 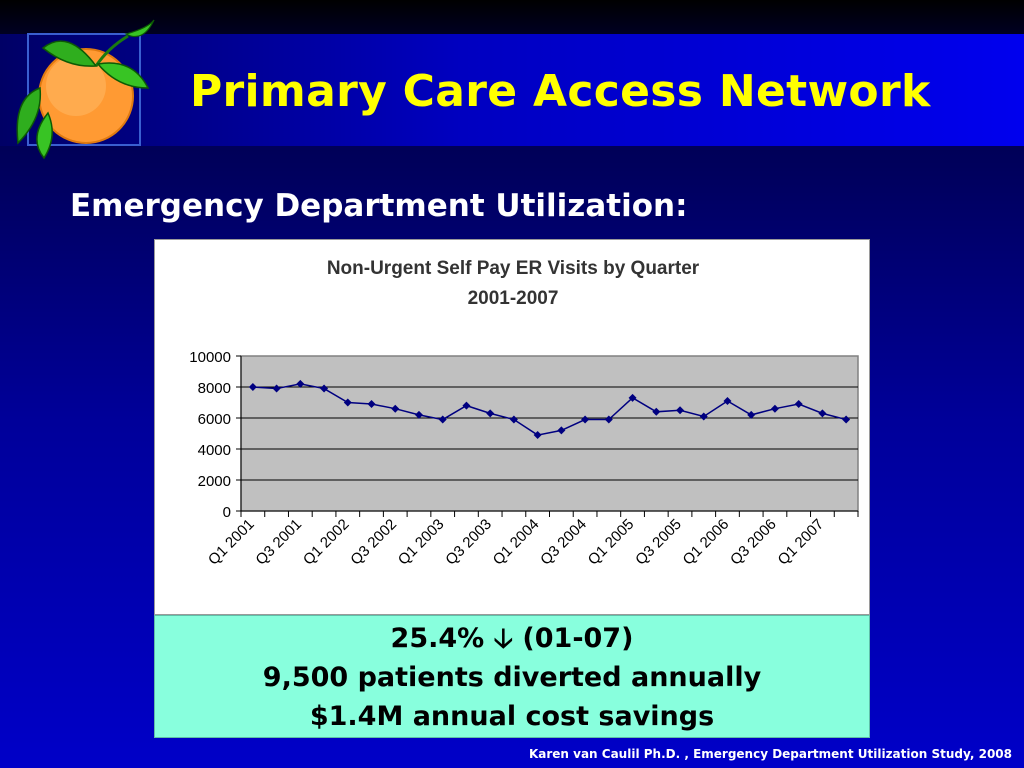 What do you see at coordinates (379, 206) in the screenshot?
I see `section-subtitle: Emergency Department Utilization:` at bounding box center [379, 206].